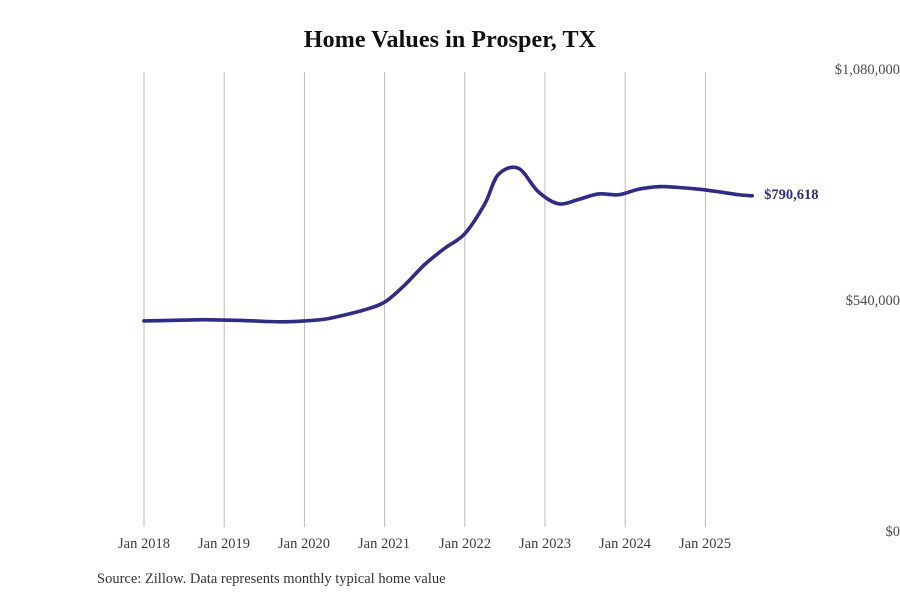 The width and height of the screenshot is (900, 600). Describe the element at coordinates (224, 544) in the screenshot. I see `x-axis-tick-label-jan-2019: Jan 2019` at that location.